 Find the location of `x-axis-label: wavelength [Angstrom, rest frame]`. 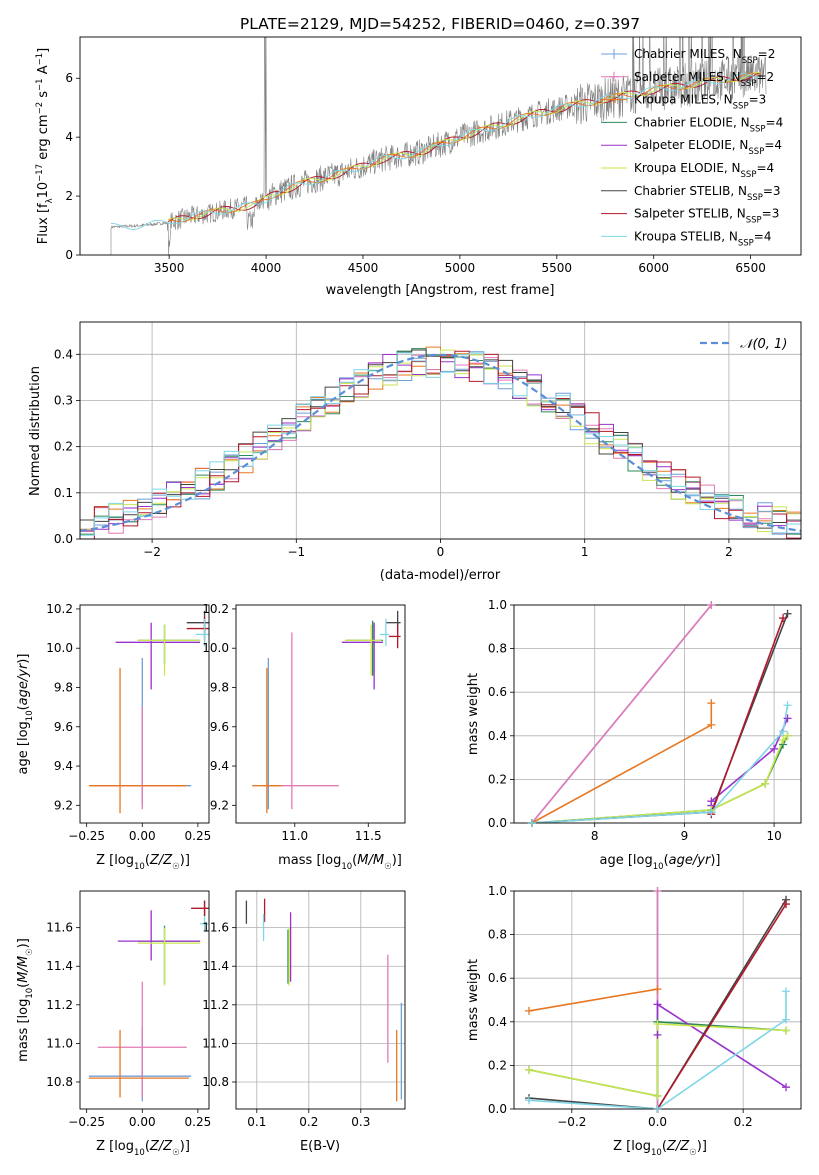

x-axis-label: wavelength [Angstrom, rest frame] is located at coordinates (440, 290).